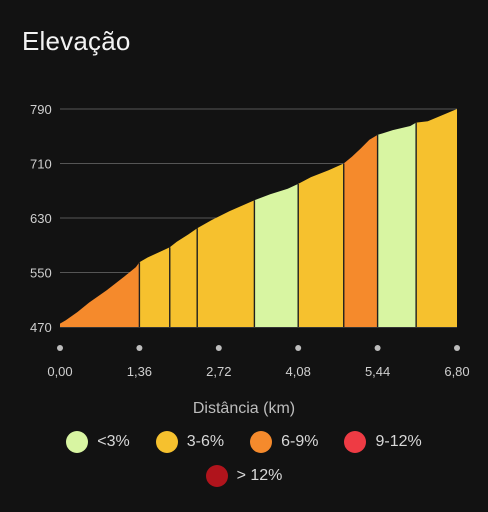  What do you see at coordinates (300, 441) in the screenshot?
I see `legend-label: 6-9%` at bounding box center [300, 441].